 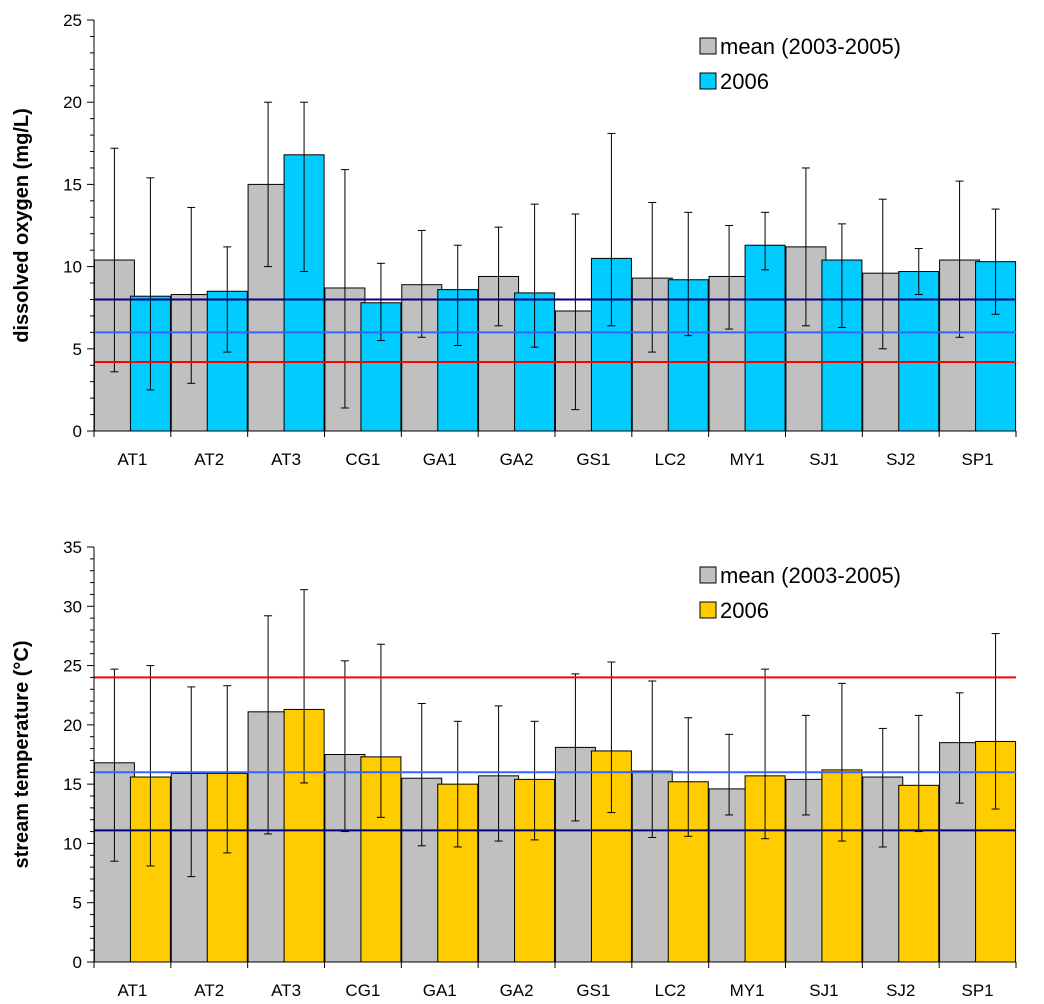 What do you see at coordinates (22, 754) in the screenshot?
I see `y-axis-title: stream temperature (°C)` at bounding box center [22, 754].